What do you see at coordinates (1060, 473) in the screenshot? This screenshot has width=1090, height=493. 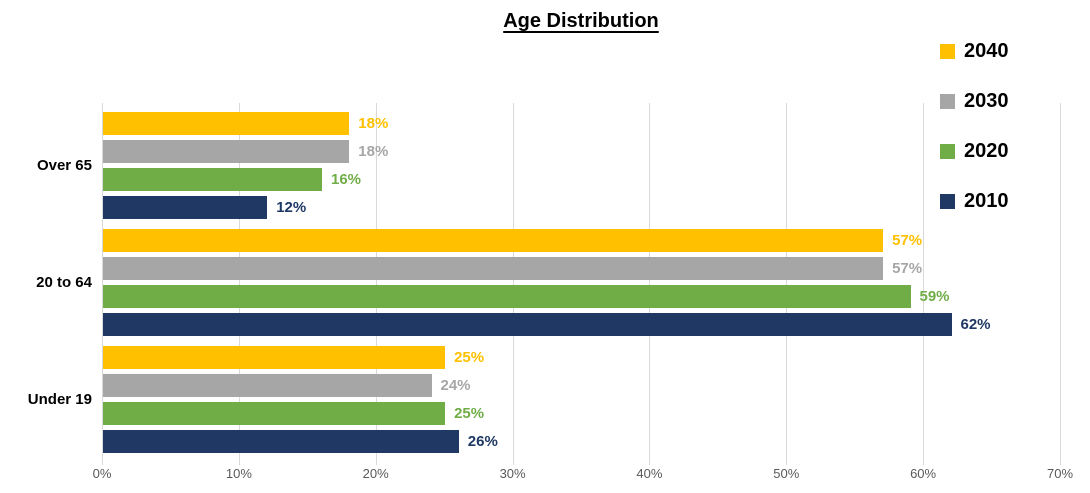 I see `x-tick-label: 70%` at bounding box center [1060, 473].